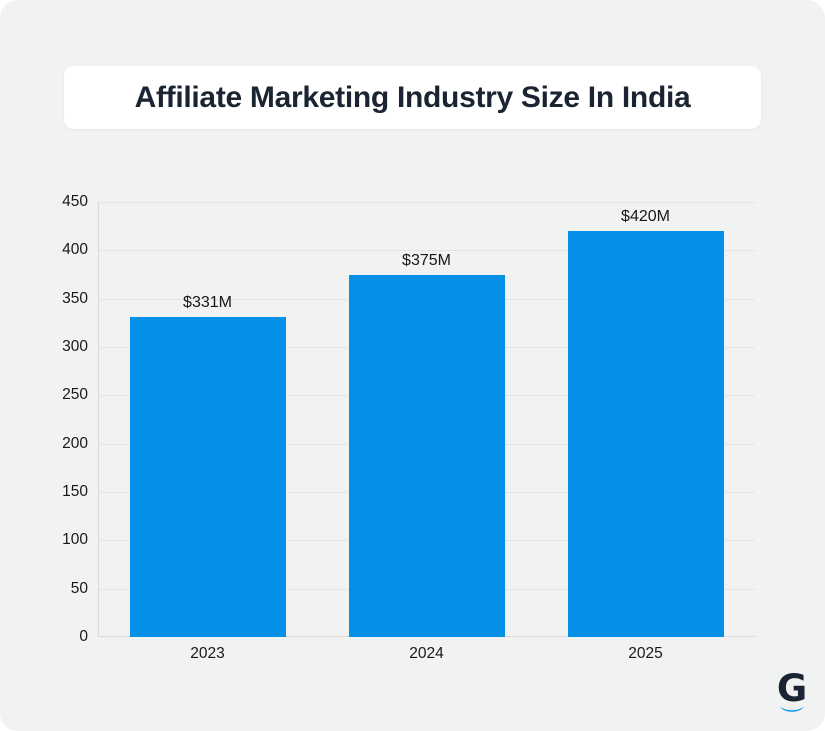  Describe the element at coordinates (207, 653) in the screenshot. I see `x-tick-label: 2023` at that location.